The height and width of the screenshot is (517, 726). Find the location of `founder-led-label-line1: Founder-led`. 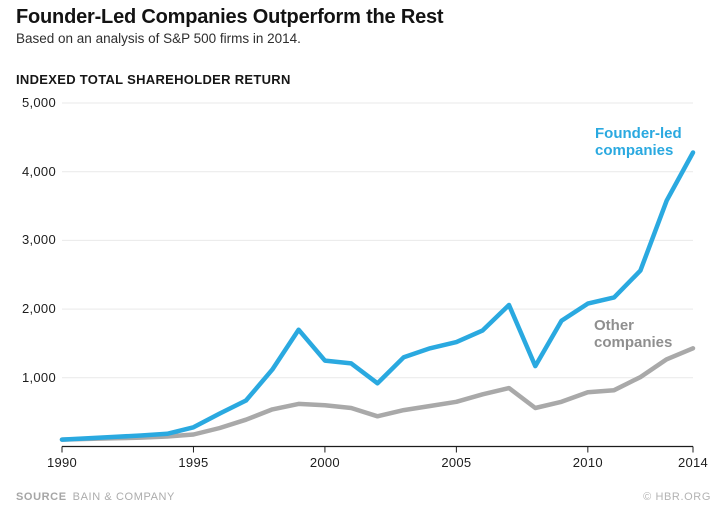

founder-led-label-line1: Founder-led is located at coordinates (638, 133).